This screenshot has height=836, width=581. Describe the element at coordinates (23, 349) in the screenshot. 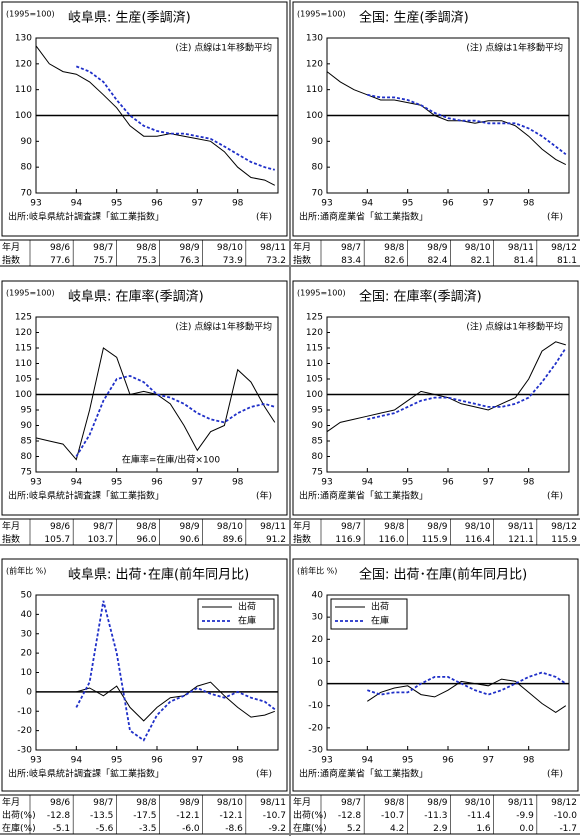

I see `y-tick-label: 115` at that location.